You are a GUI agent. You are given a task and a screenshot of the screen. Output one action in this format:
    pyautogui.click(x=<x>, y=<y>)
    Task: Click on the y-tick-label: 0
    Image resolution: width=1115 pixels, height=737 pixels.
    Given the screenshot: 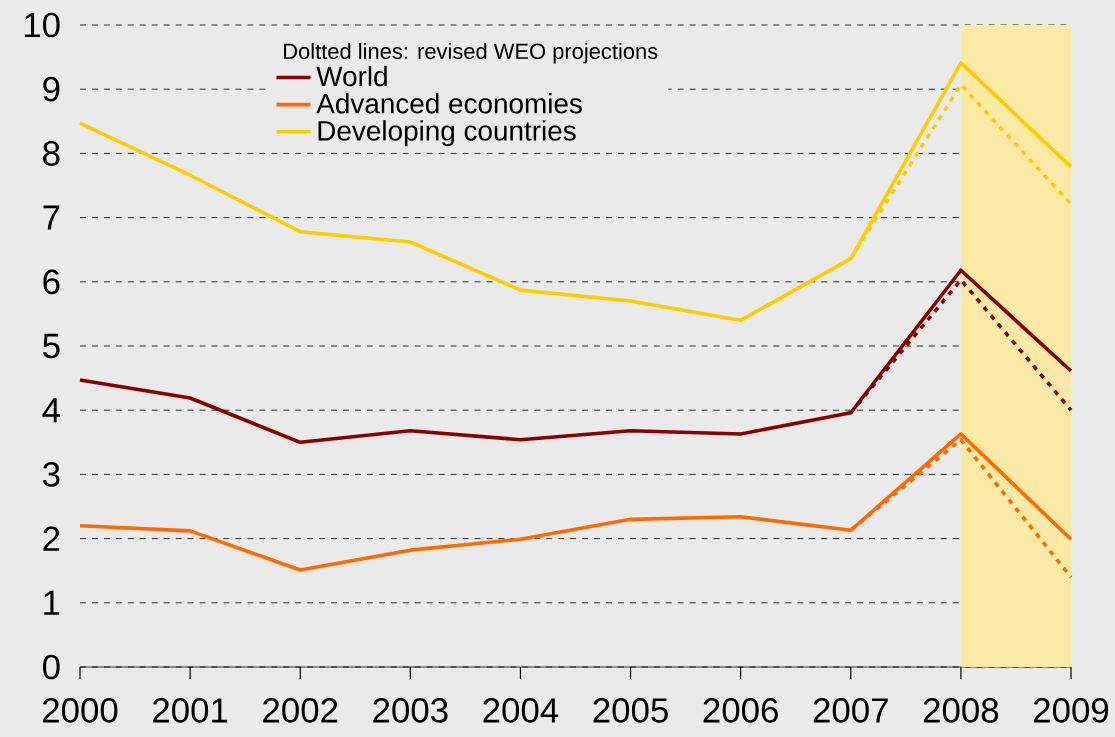 What is the action you would take?
    pyautogui.click(x=51, y=667)
    